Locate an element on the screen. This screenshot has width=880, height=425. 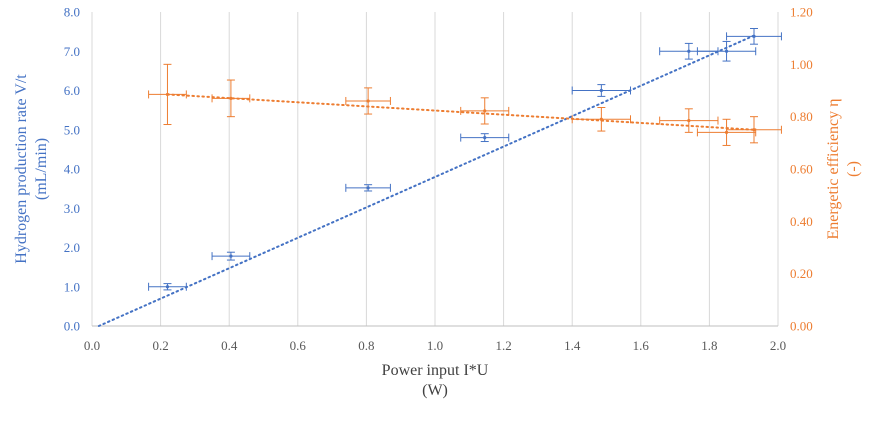
left-y-tick-label: 2.0 is located at coordinates (72, 247).